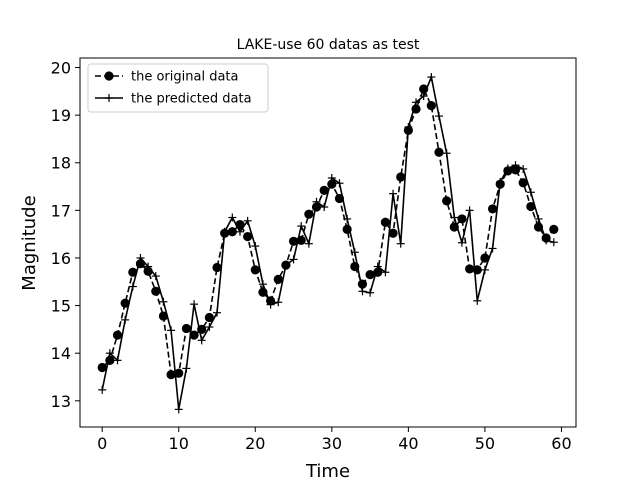  What do you see at coordinates (109, 98) in the screenshot?
I see `legend-marker-plus` at bounding box center [109, 98].